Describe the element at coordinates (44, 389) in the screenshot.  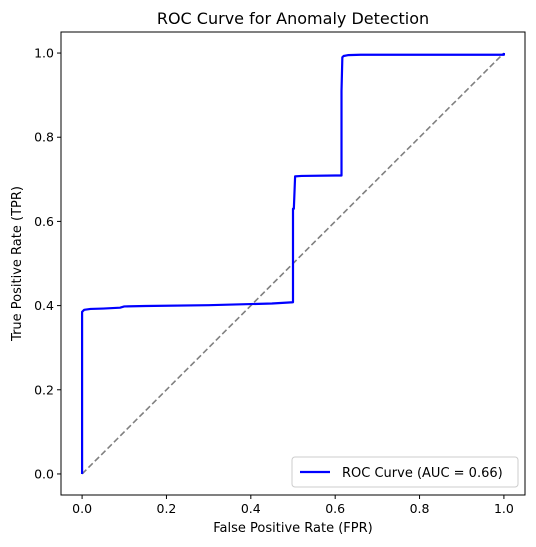
I see `y-tick-label: 0.2` at that location.